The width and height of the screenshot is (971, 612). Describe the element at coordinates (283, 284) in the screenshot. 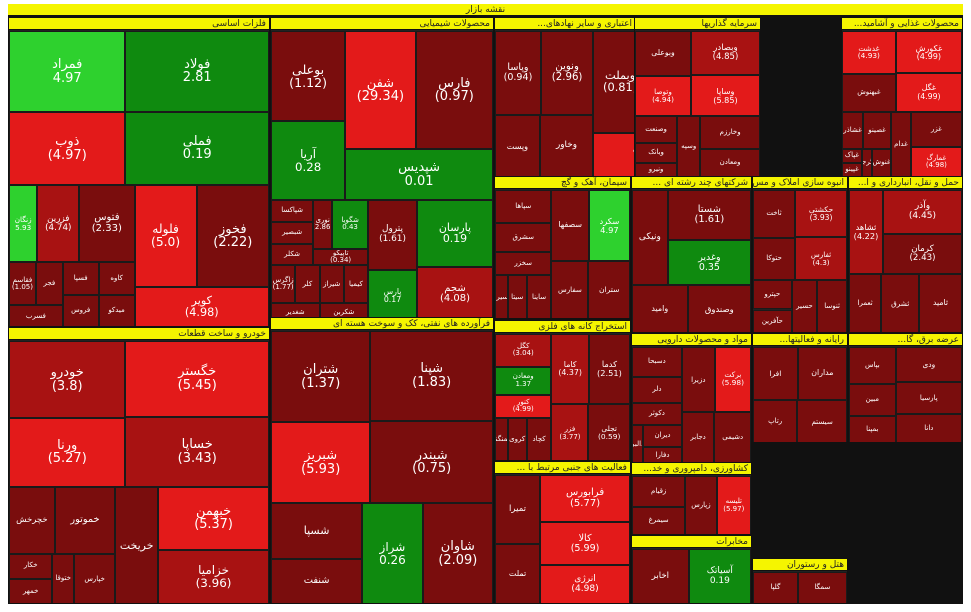

I see `treemap-tile: زاگرس (1.77)` at that location.